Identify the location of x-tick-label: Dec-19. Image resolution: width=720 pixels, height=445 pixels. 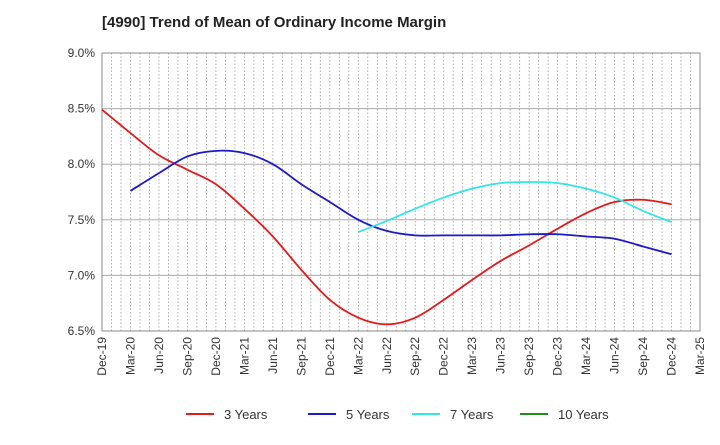
(102, 356).